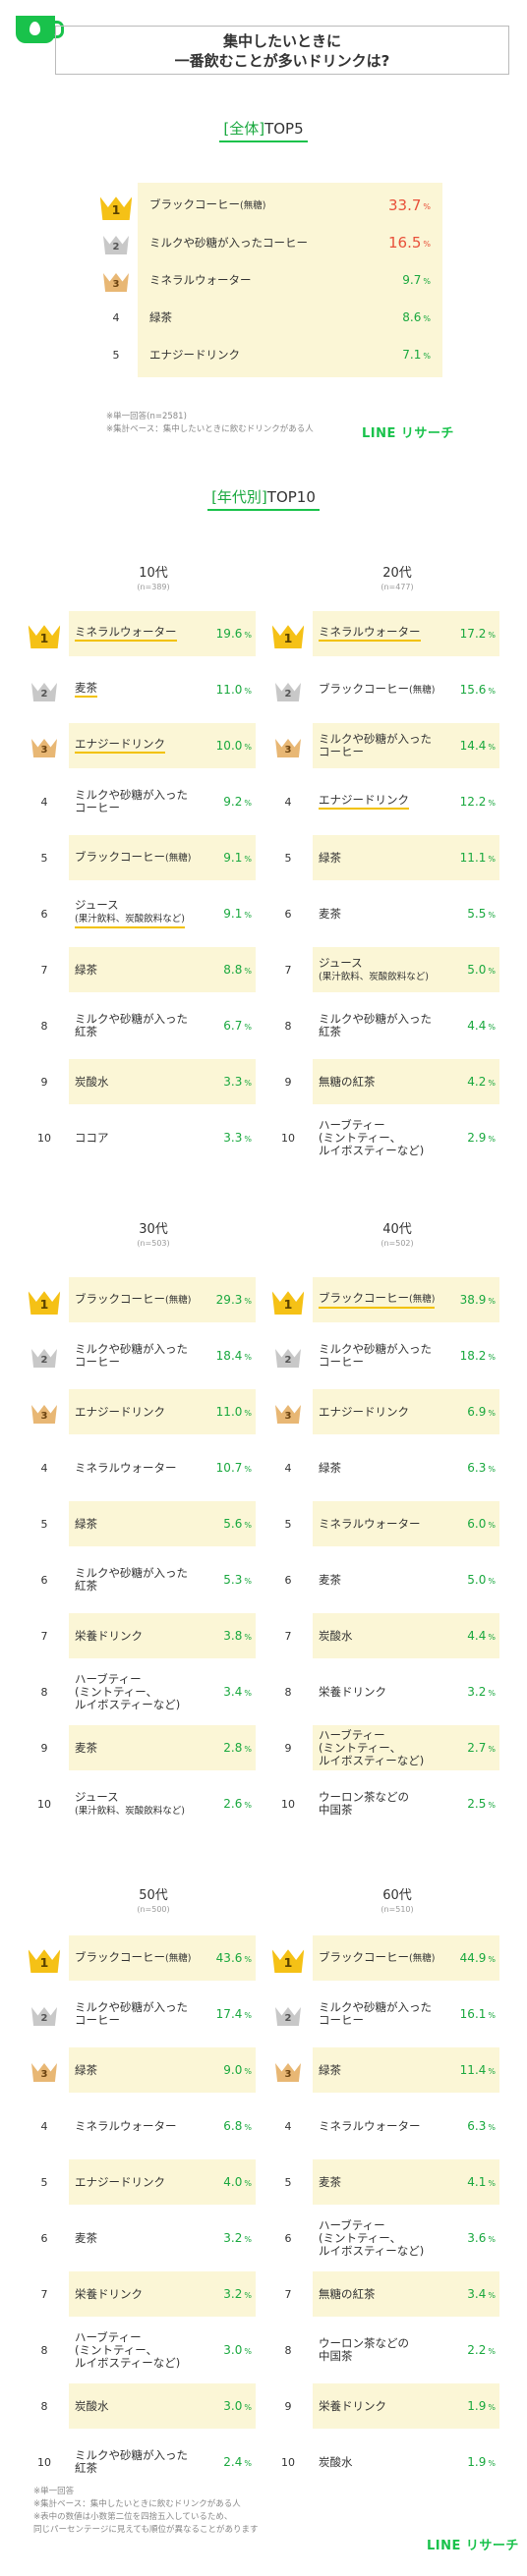  Describe the element at coordinates (482, 1467) in the screenshot. I see `percent-value: 6.3%` at that location.